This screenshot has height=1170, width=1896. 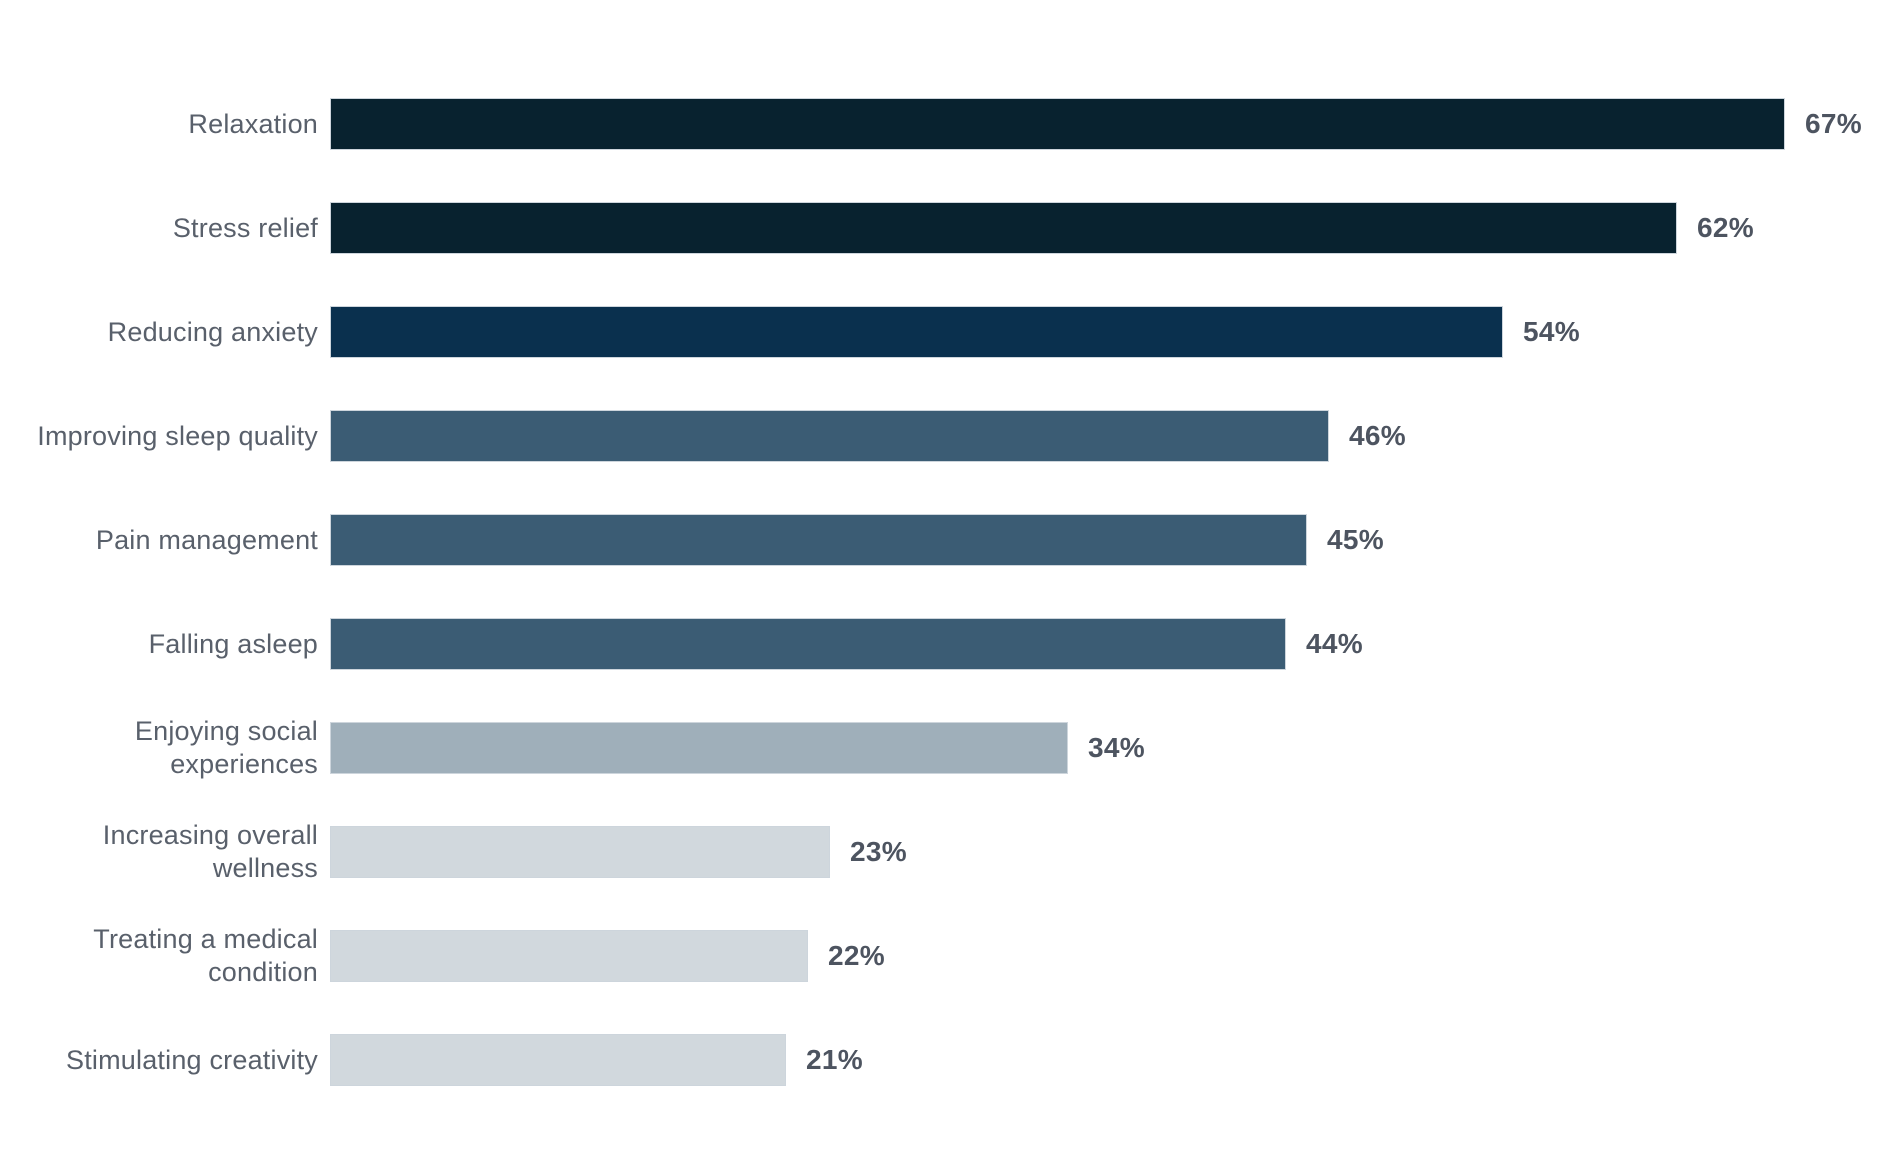 I want to click on chart-row: Treating a medical condition 22%, so click(x=948, y=956).